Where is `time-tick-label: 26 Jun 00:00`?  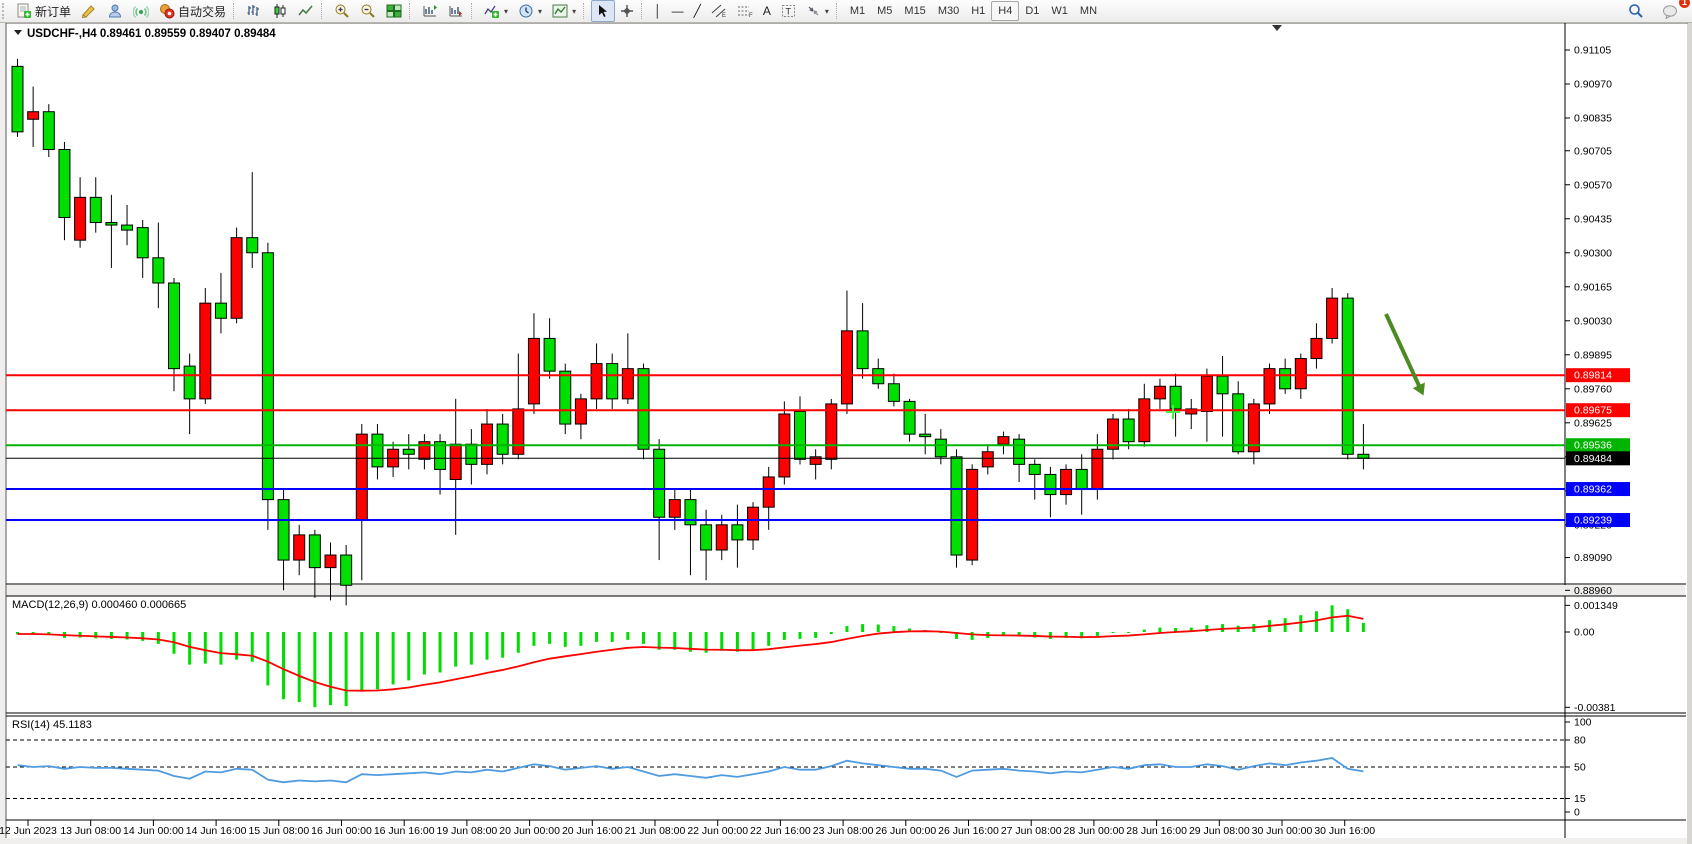 time-tick-label: 26 Jun 00:00 is located at coordinates (905, 831).